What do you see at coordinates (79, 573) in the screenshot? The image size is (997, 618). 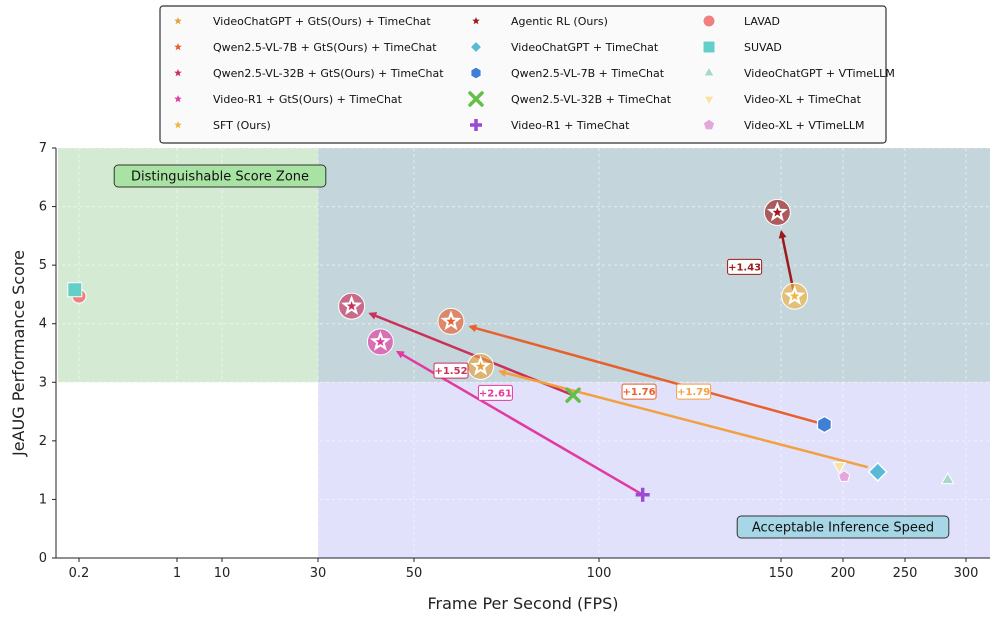 I see `x-tick-label: 0.2` at bounding box center [79, 573].